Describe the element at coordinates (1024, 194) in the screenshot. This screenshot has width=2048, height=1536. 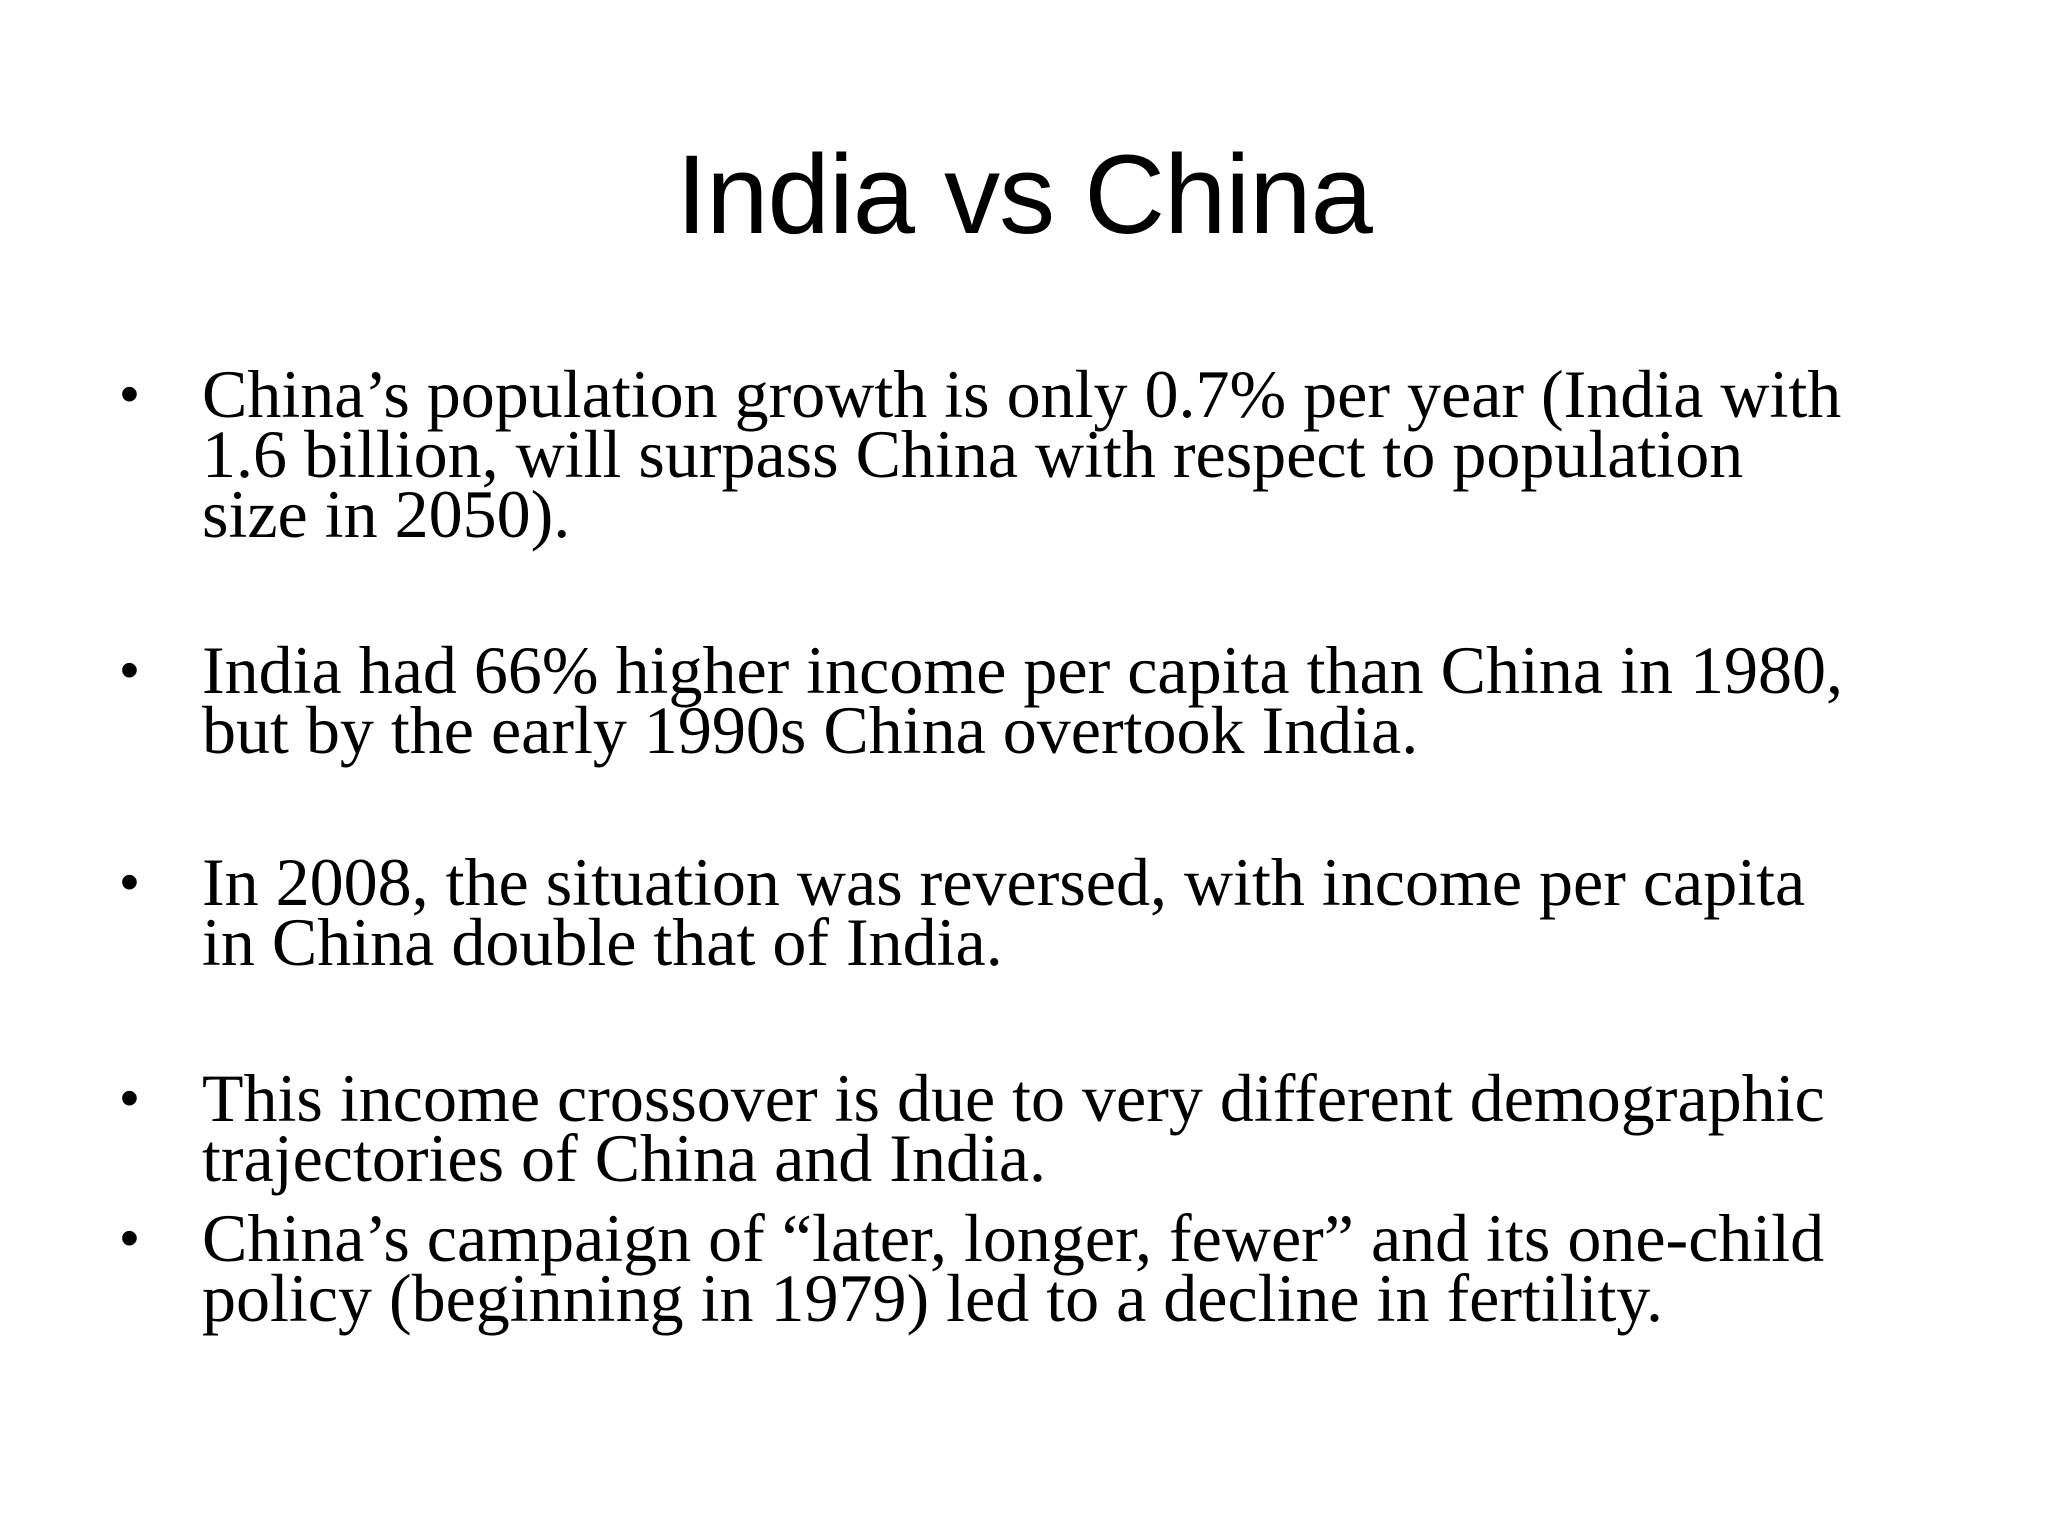
I see `slide-title: India vs China` at that location.